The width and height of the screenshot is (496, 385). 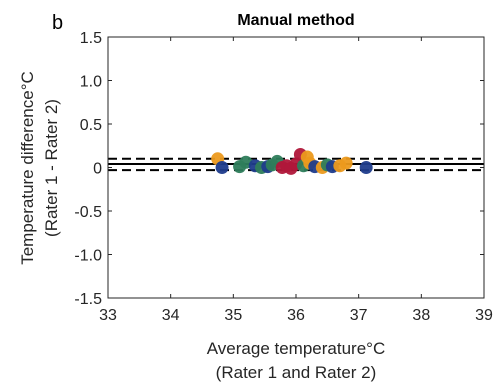 What do you see at coordinates (421, 315) in the screenshot?
I see `x-tick-label: 38` at bounding box center [421, 315].